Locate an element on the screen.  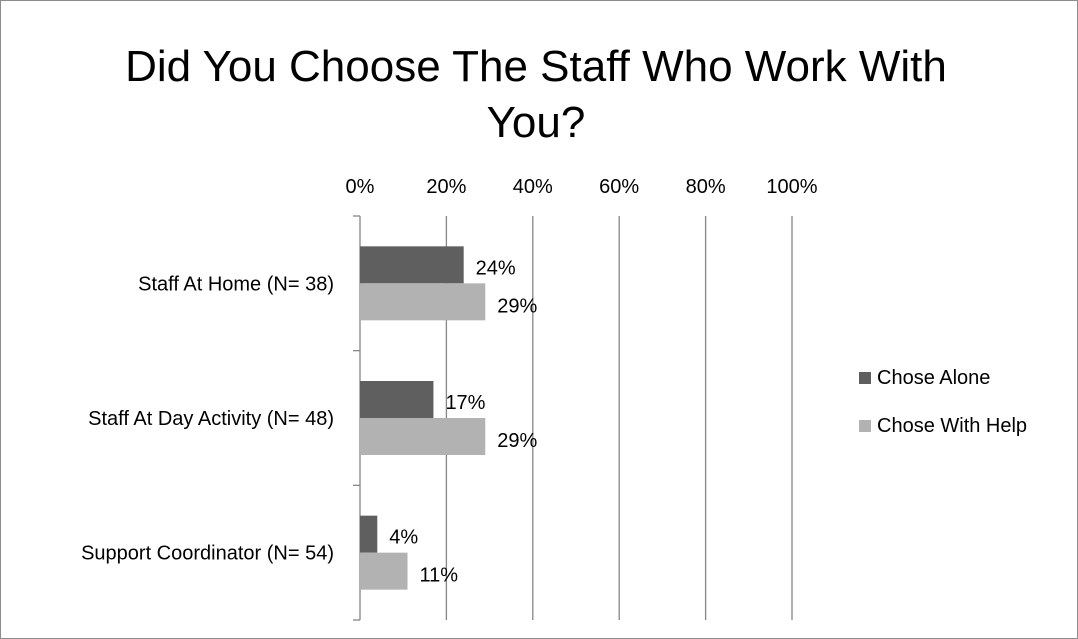
data-label: 4% is located at coordinates (403, 538).